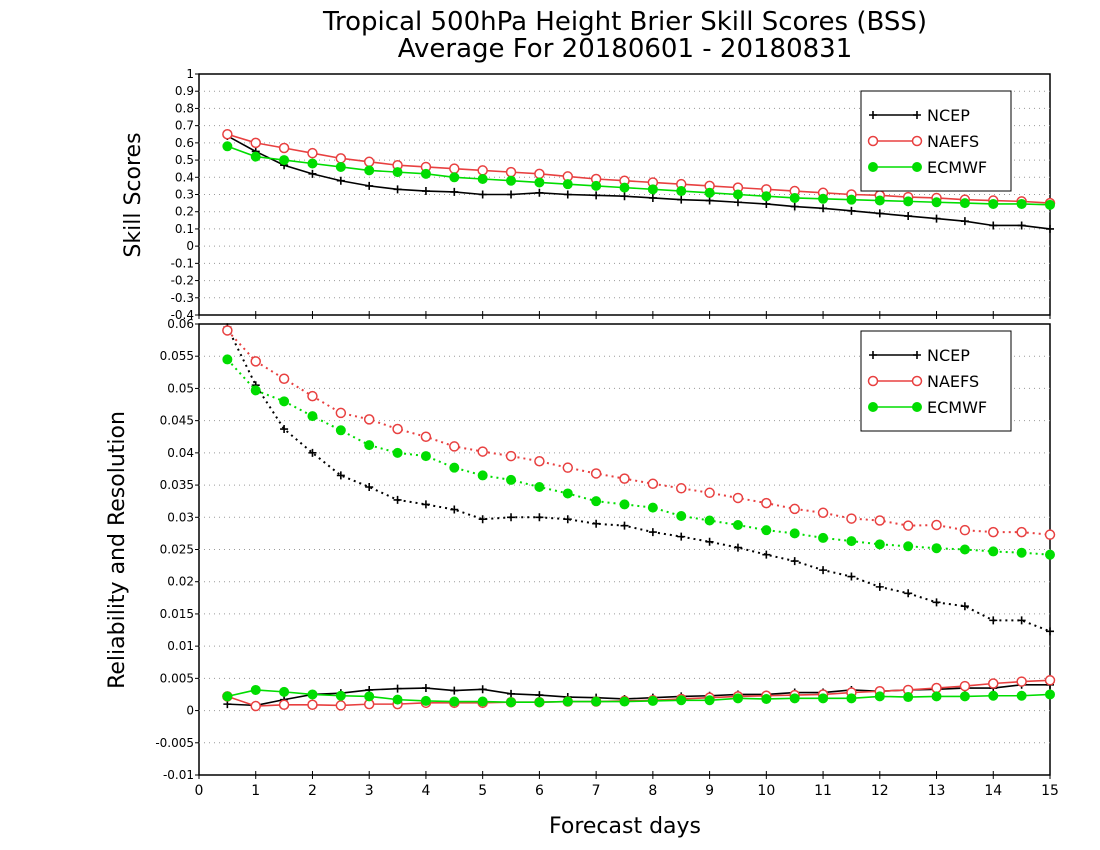 The width and height of the screenshot is (1100, 850). What do you see at coordinates (873, 381) in the screenshot?
I see `bottom-legend-marker-naefs` at bounding box center [873, 381].